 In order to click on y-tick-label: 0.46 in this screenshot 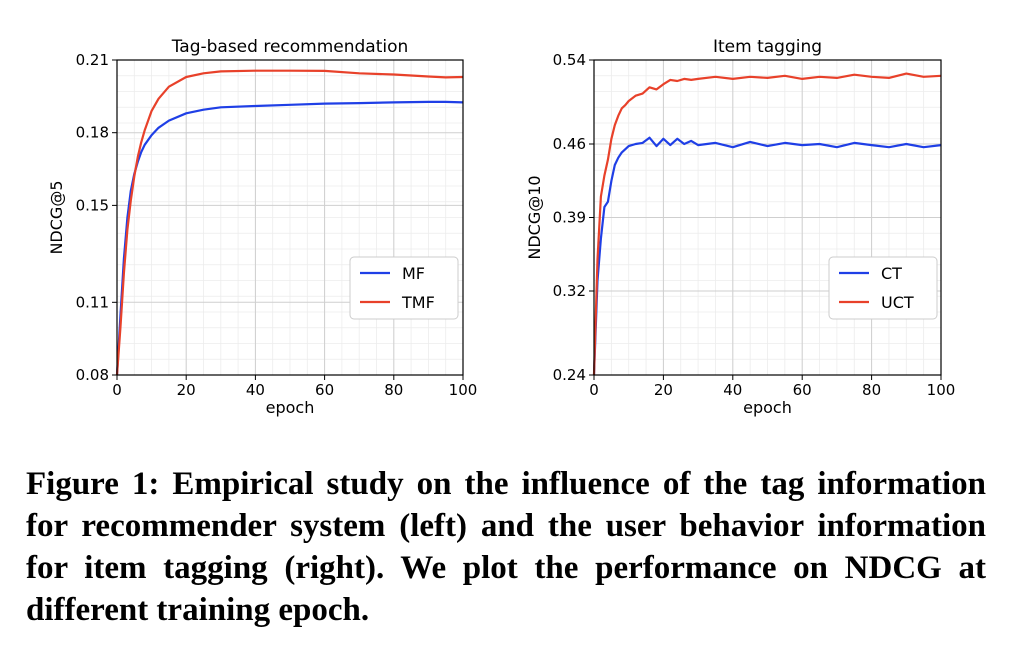, I will do `click(569, 144)`.